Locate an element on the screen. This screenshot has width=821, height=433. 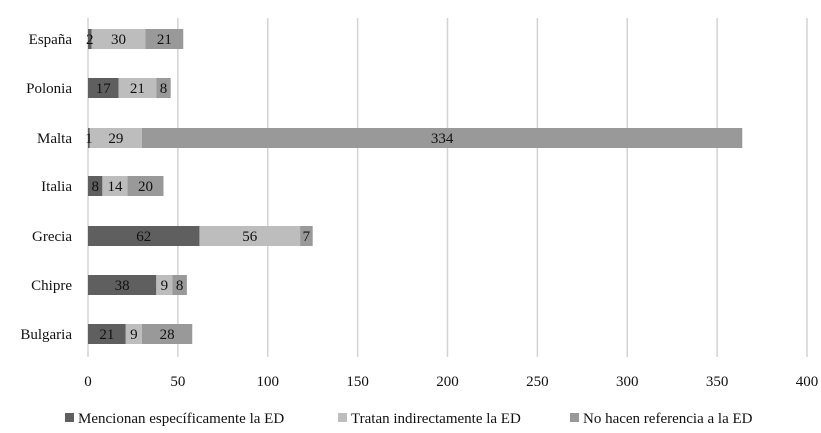
bar-España-series-3 is located at coordinates (164, 39).